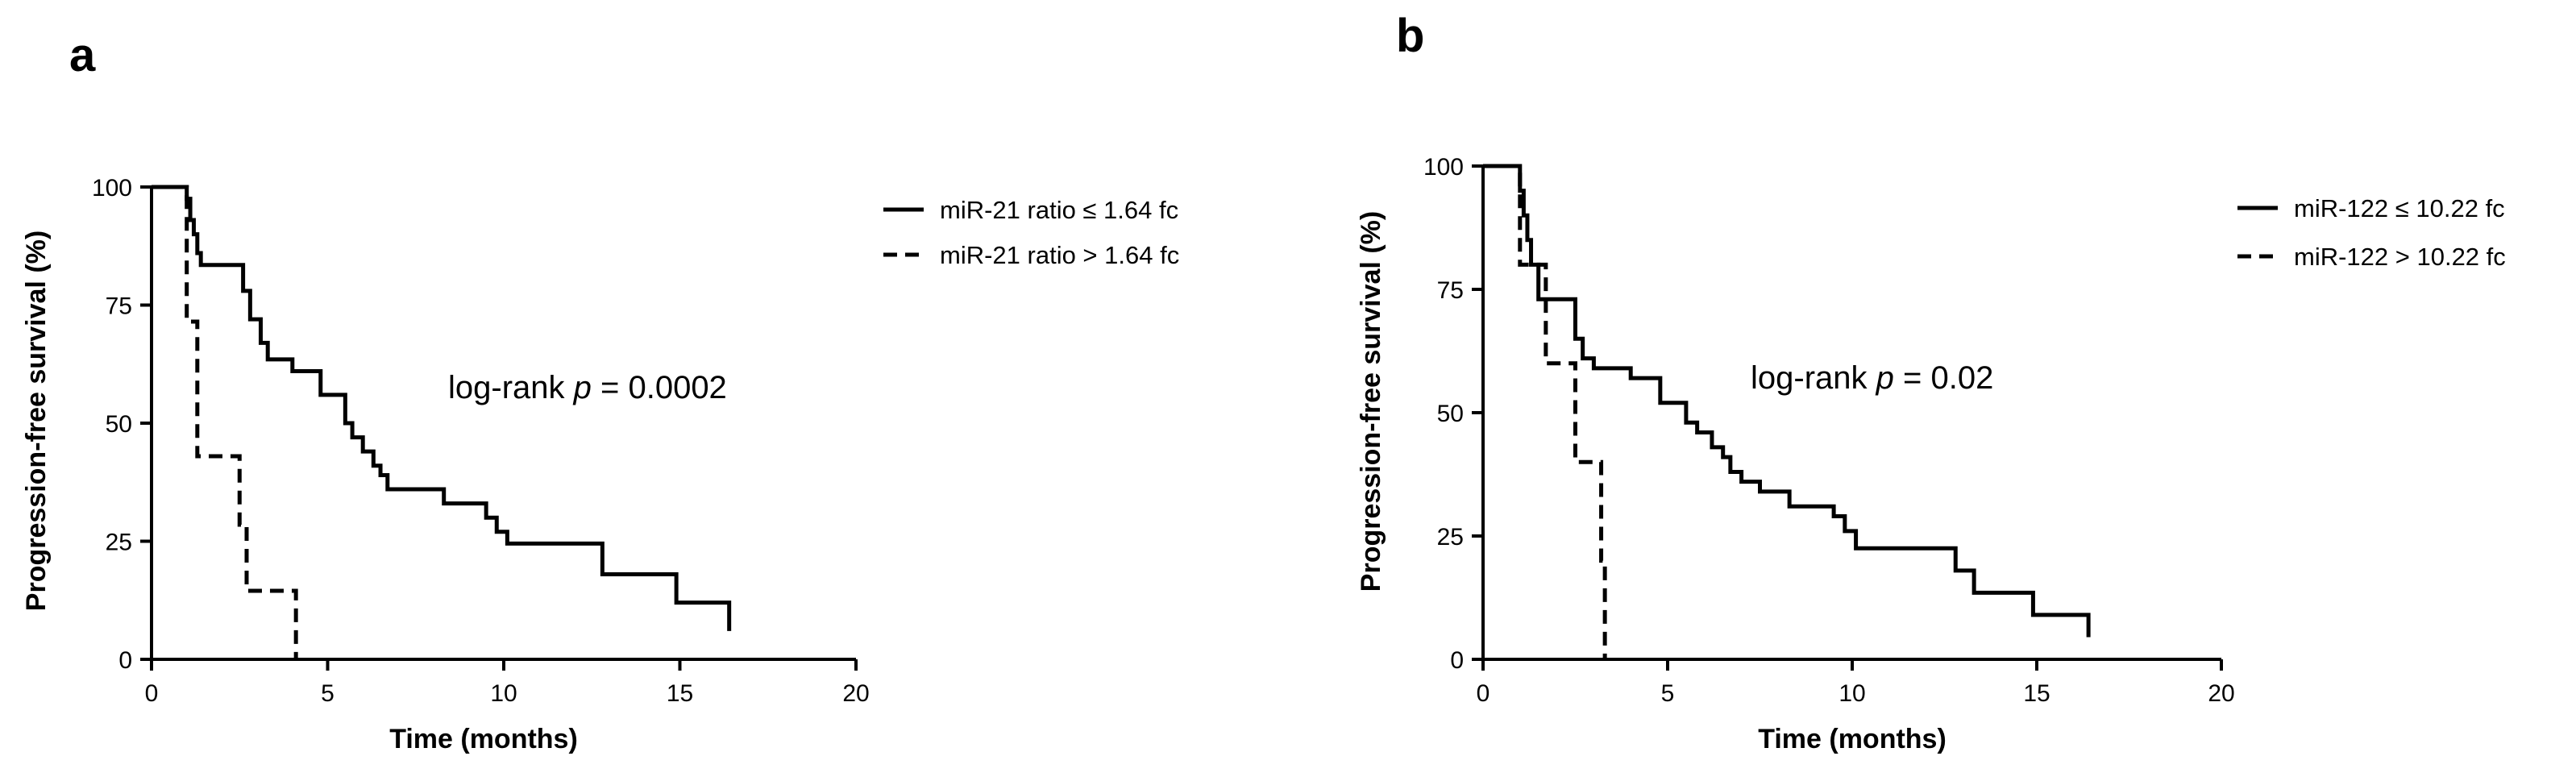 The height and width of the screenshot is (777, 2576). What do you see at coordinates (2399, 208) in the screenshot?
I see `legend-label: miR-122 ≤ 10.22 fc` at bounding box center [2399, 208].